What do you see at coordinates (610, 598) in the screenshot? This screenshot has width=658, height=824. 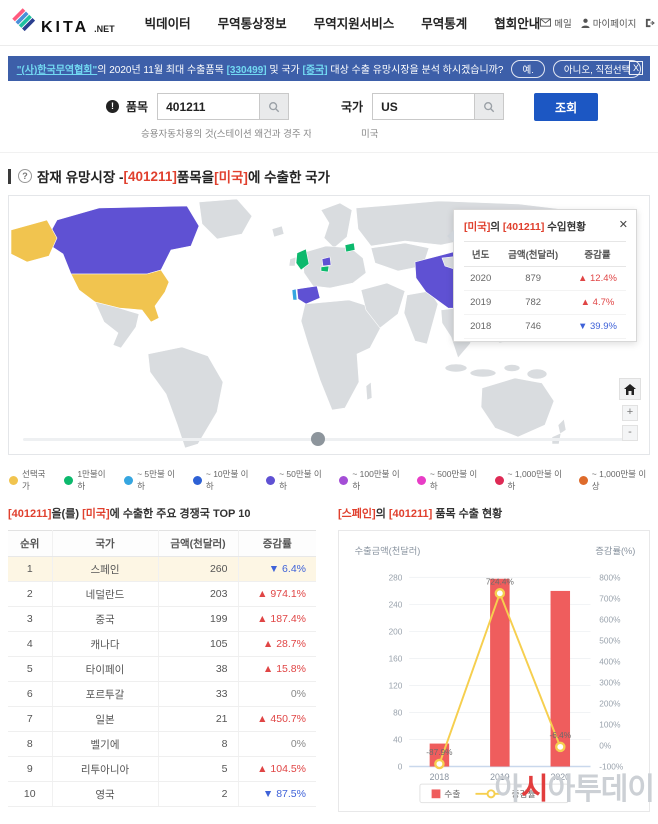 I see `right-axis-tick: 700%` at bounding box center [610, 598].